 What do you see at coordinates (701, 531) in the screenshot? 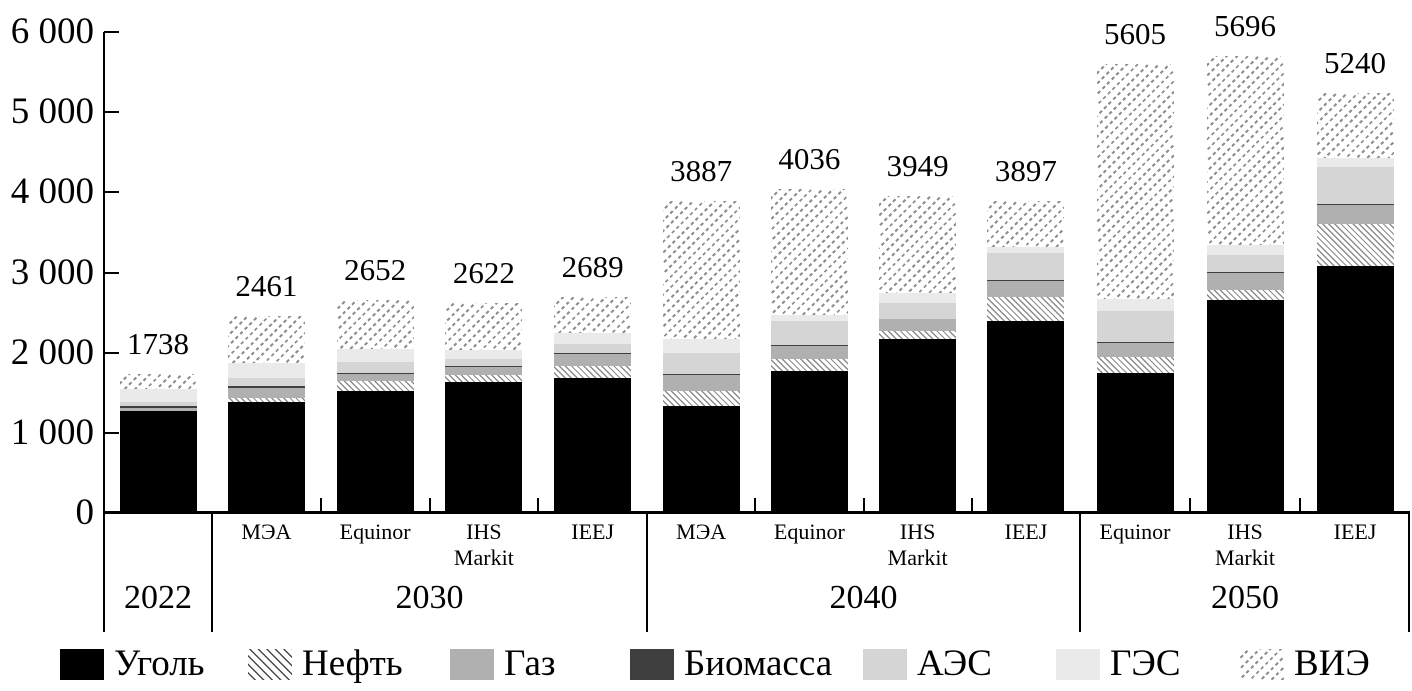
I see `scenario-label-2040-МЭА: МЭА` at bounding box center [701, 531].